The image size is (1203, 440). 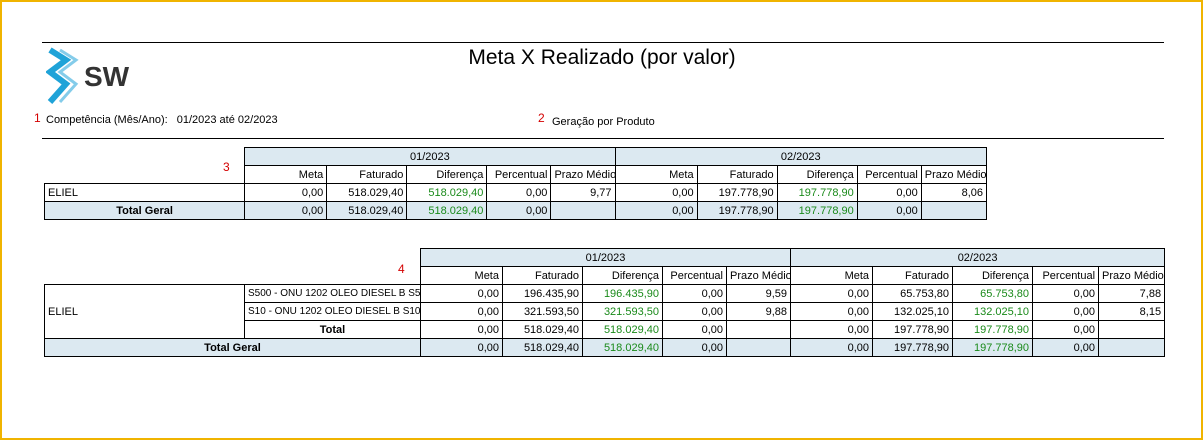 What do you see at coordinates (1132, 293) in the screenshot?
I see `cell-prazo-medio: 7,88` at bounding box center [1132, 293].